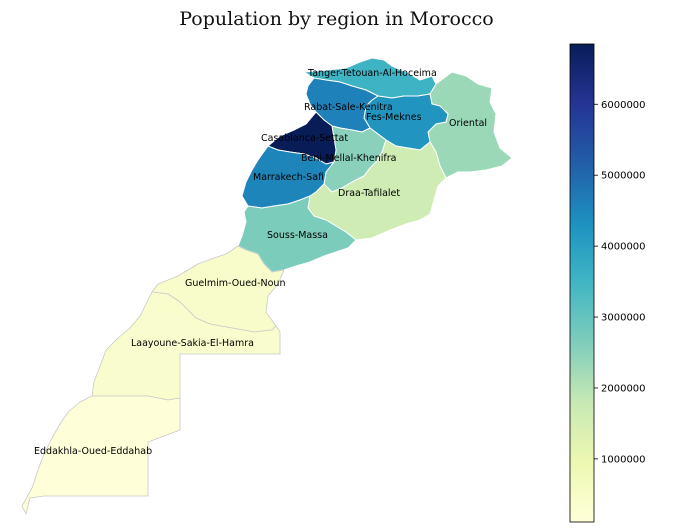  I want to click on map-title: Population by region in Morocco, so click(336, 19).